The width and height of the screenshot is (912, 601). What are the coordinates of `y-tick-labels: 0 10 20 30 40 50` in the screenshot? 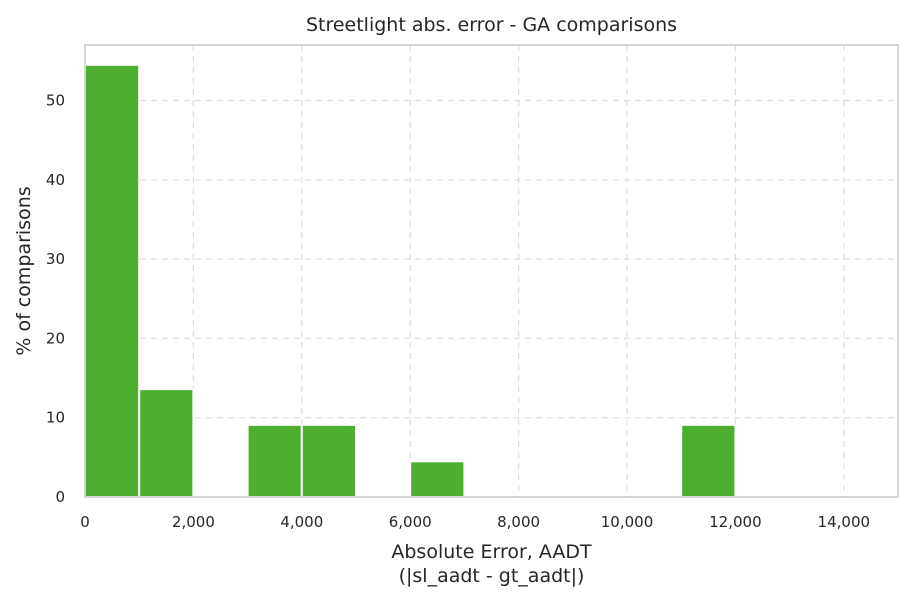 It's located at (55, 299).